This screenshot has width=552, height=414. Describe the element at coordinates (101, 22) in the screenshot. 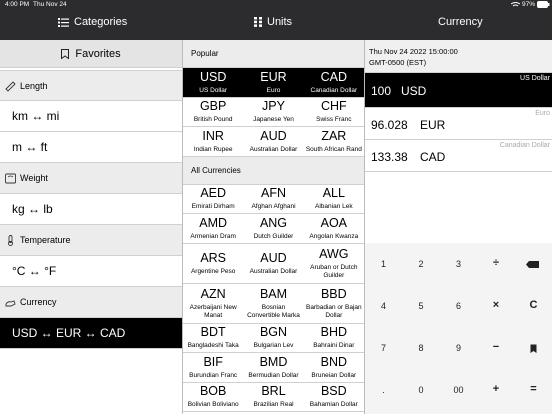

I see `tab-label: Categories` at that location.